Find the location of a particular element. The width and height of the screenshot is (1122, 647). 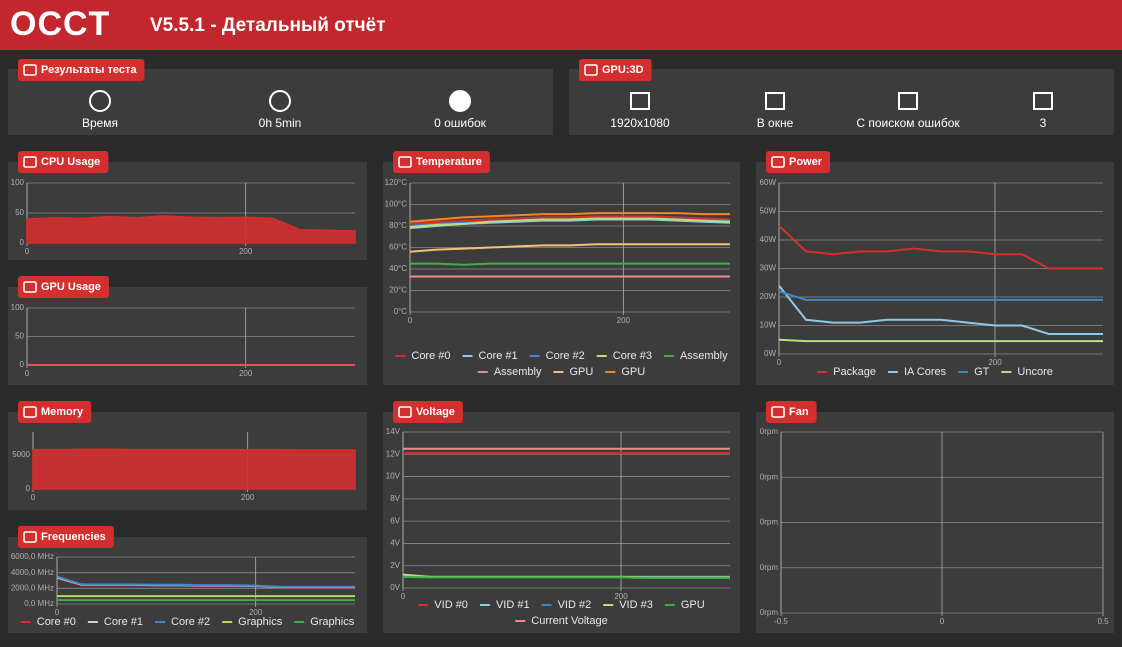

y-tick-label: 0,0 MHz is located at coordinates (39, 603).